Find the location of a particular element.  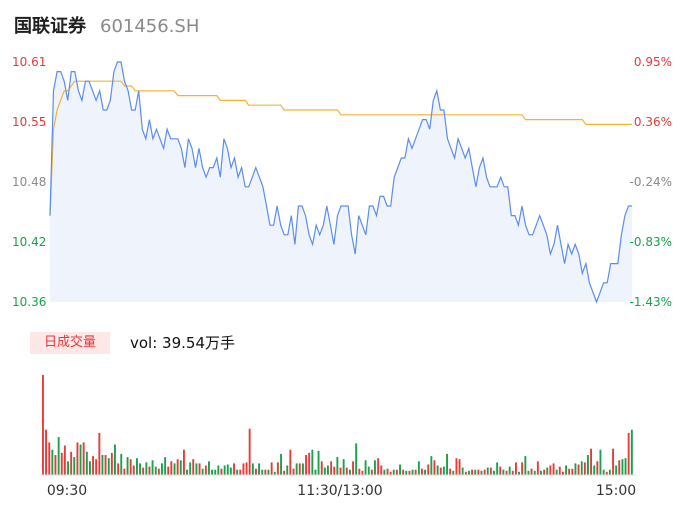

stock-name: 国联证券 is located at coordinates (50, 26).